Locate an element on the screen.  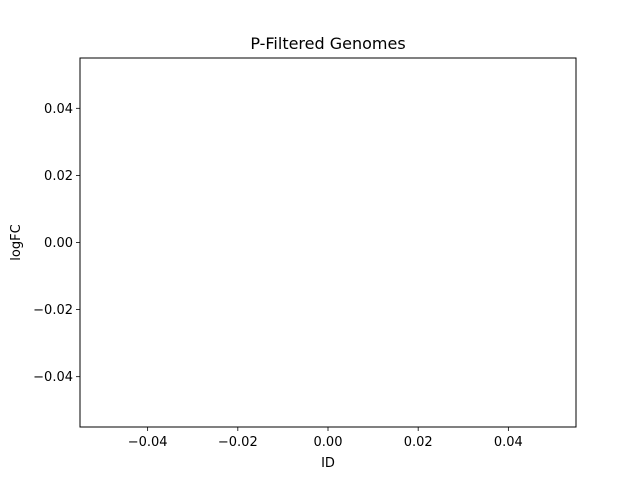
x-tick-label: −0.02 is located at coordinates (238, 442).